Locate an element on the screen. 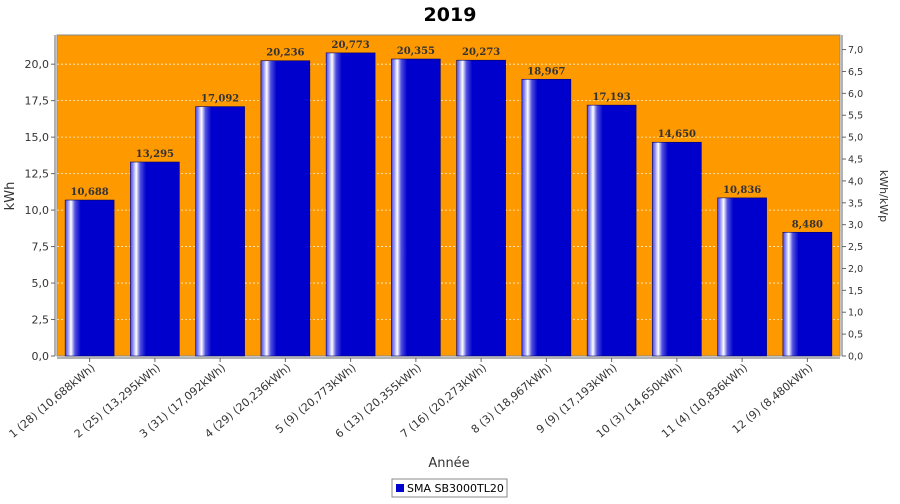  y-tick-label: 5,0 is located at coordinates (41, 283).